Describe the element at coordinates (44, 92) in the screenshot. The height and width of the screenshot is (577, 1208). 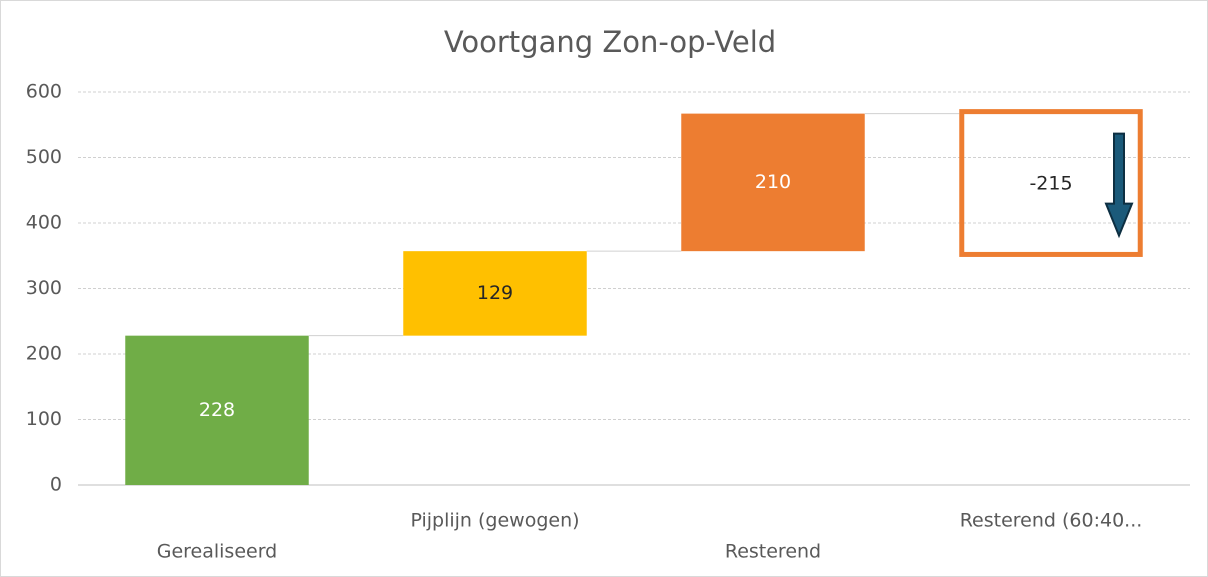
I see `y-tick-label: 600` at that location.